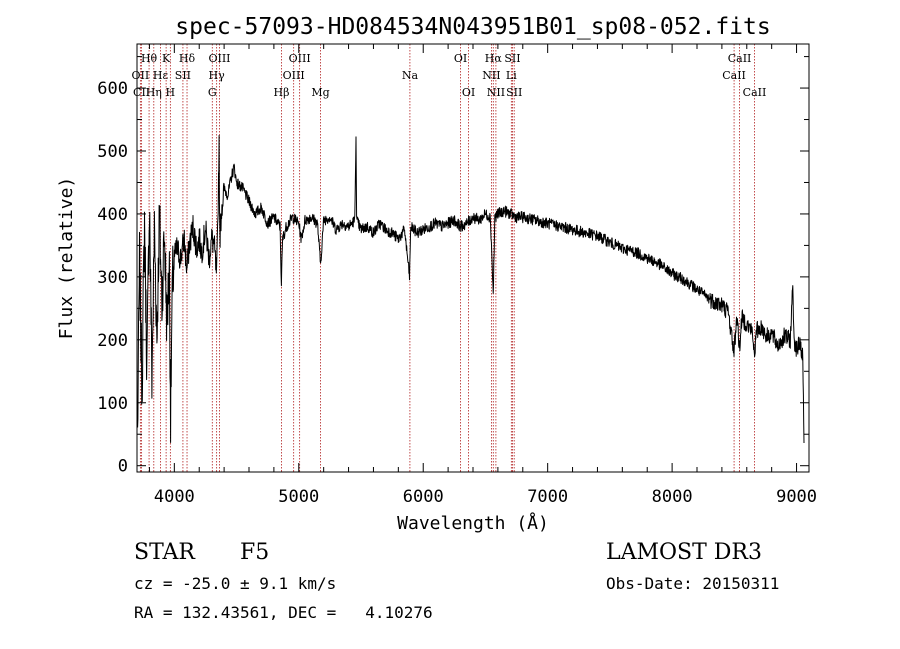  I want to click on line-marker-label: Hδ, so click(187, 58).